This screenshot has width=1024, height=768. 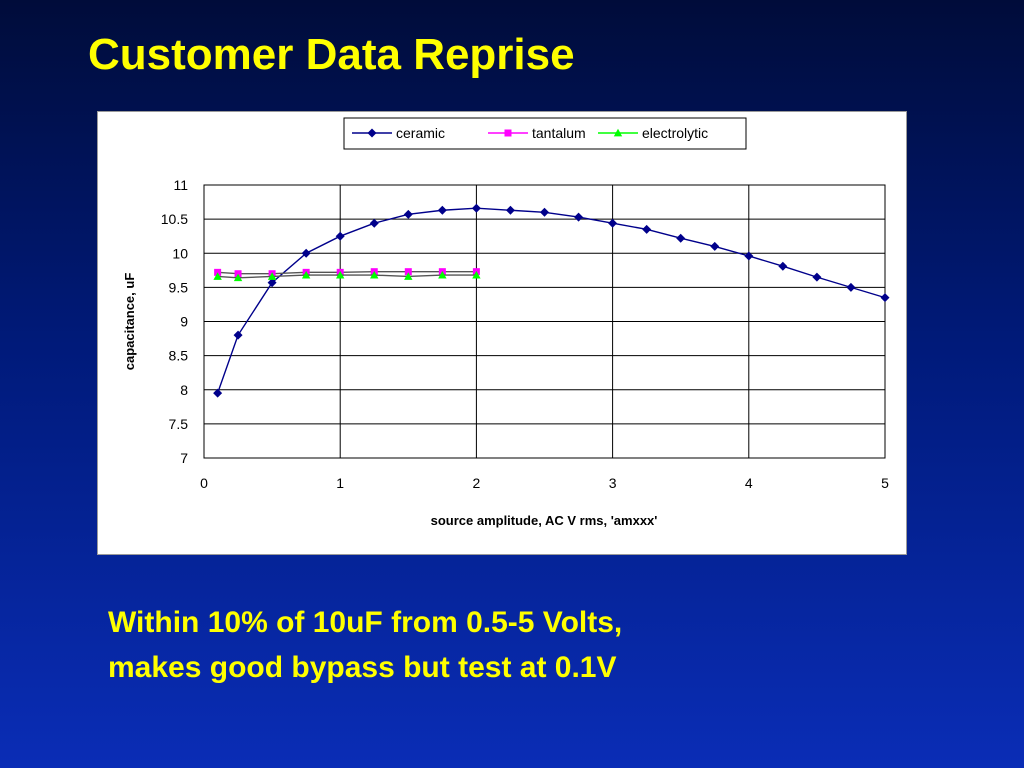 I want to click on y-tick-label: 11, so click(x=180, y=185).